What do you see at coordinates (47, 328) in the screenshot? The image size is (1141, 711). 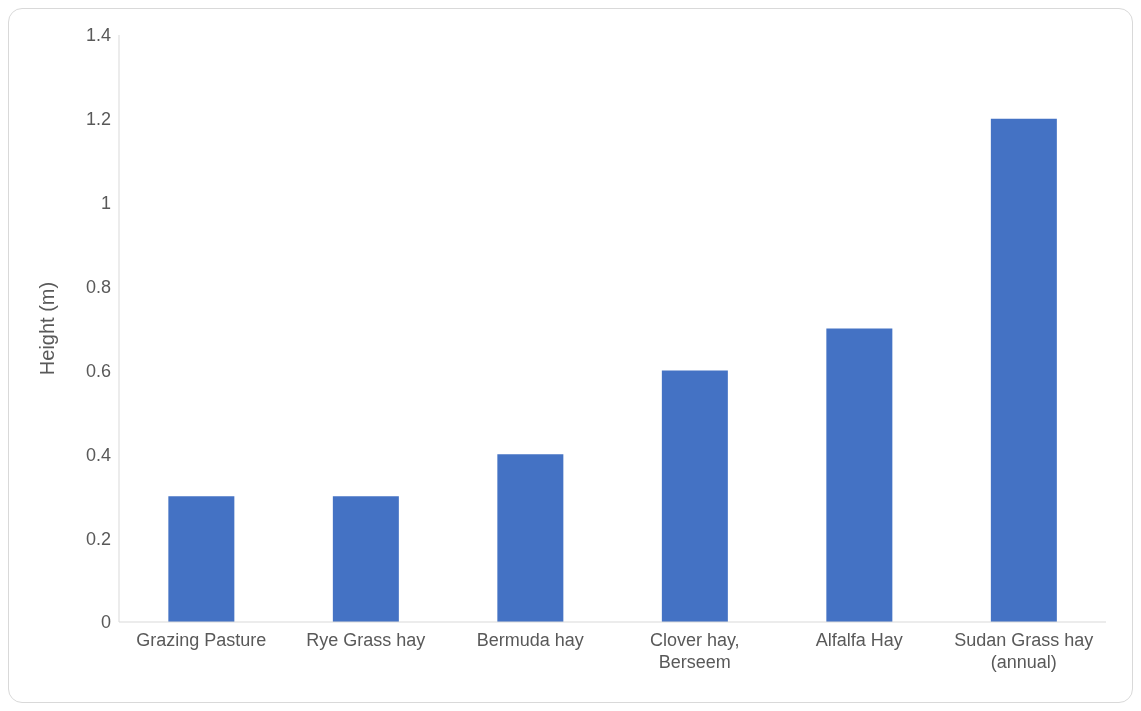 I see `y-axis-title: Height (m)` at bounding box center [47, 328].